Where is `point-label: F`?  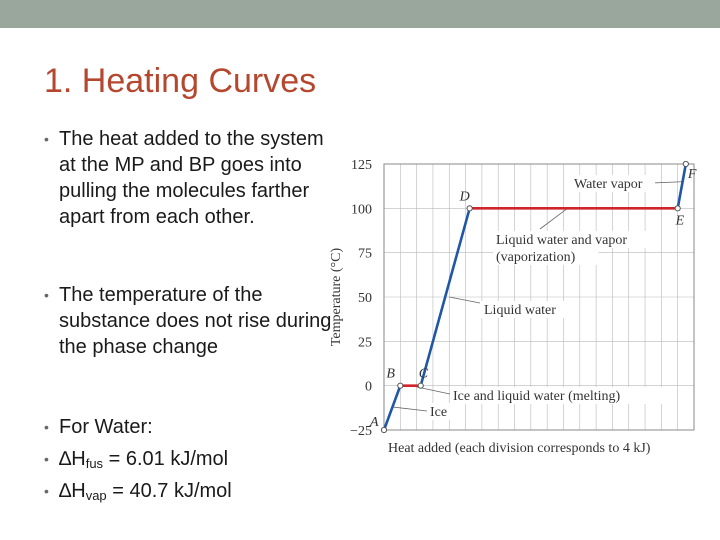 point-label: F is located at coordinates (692, 174).